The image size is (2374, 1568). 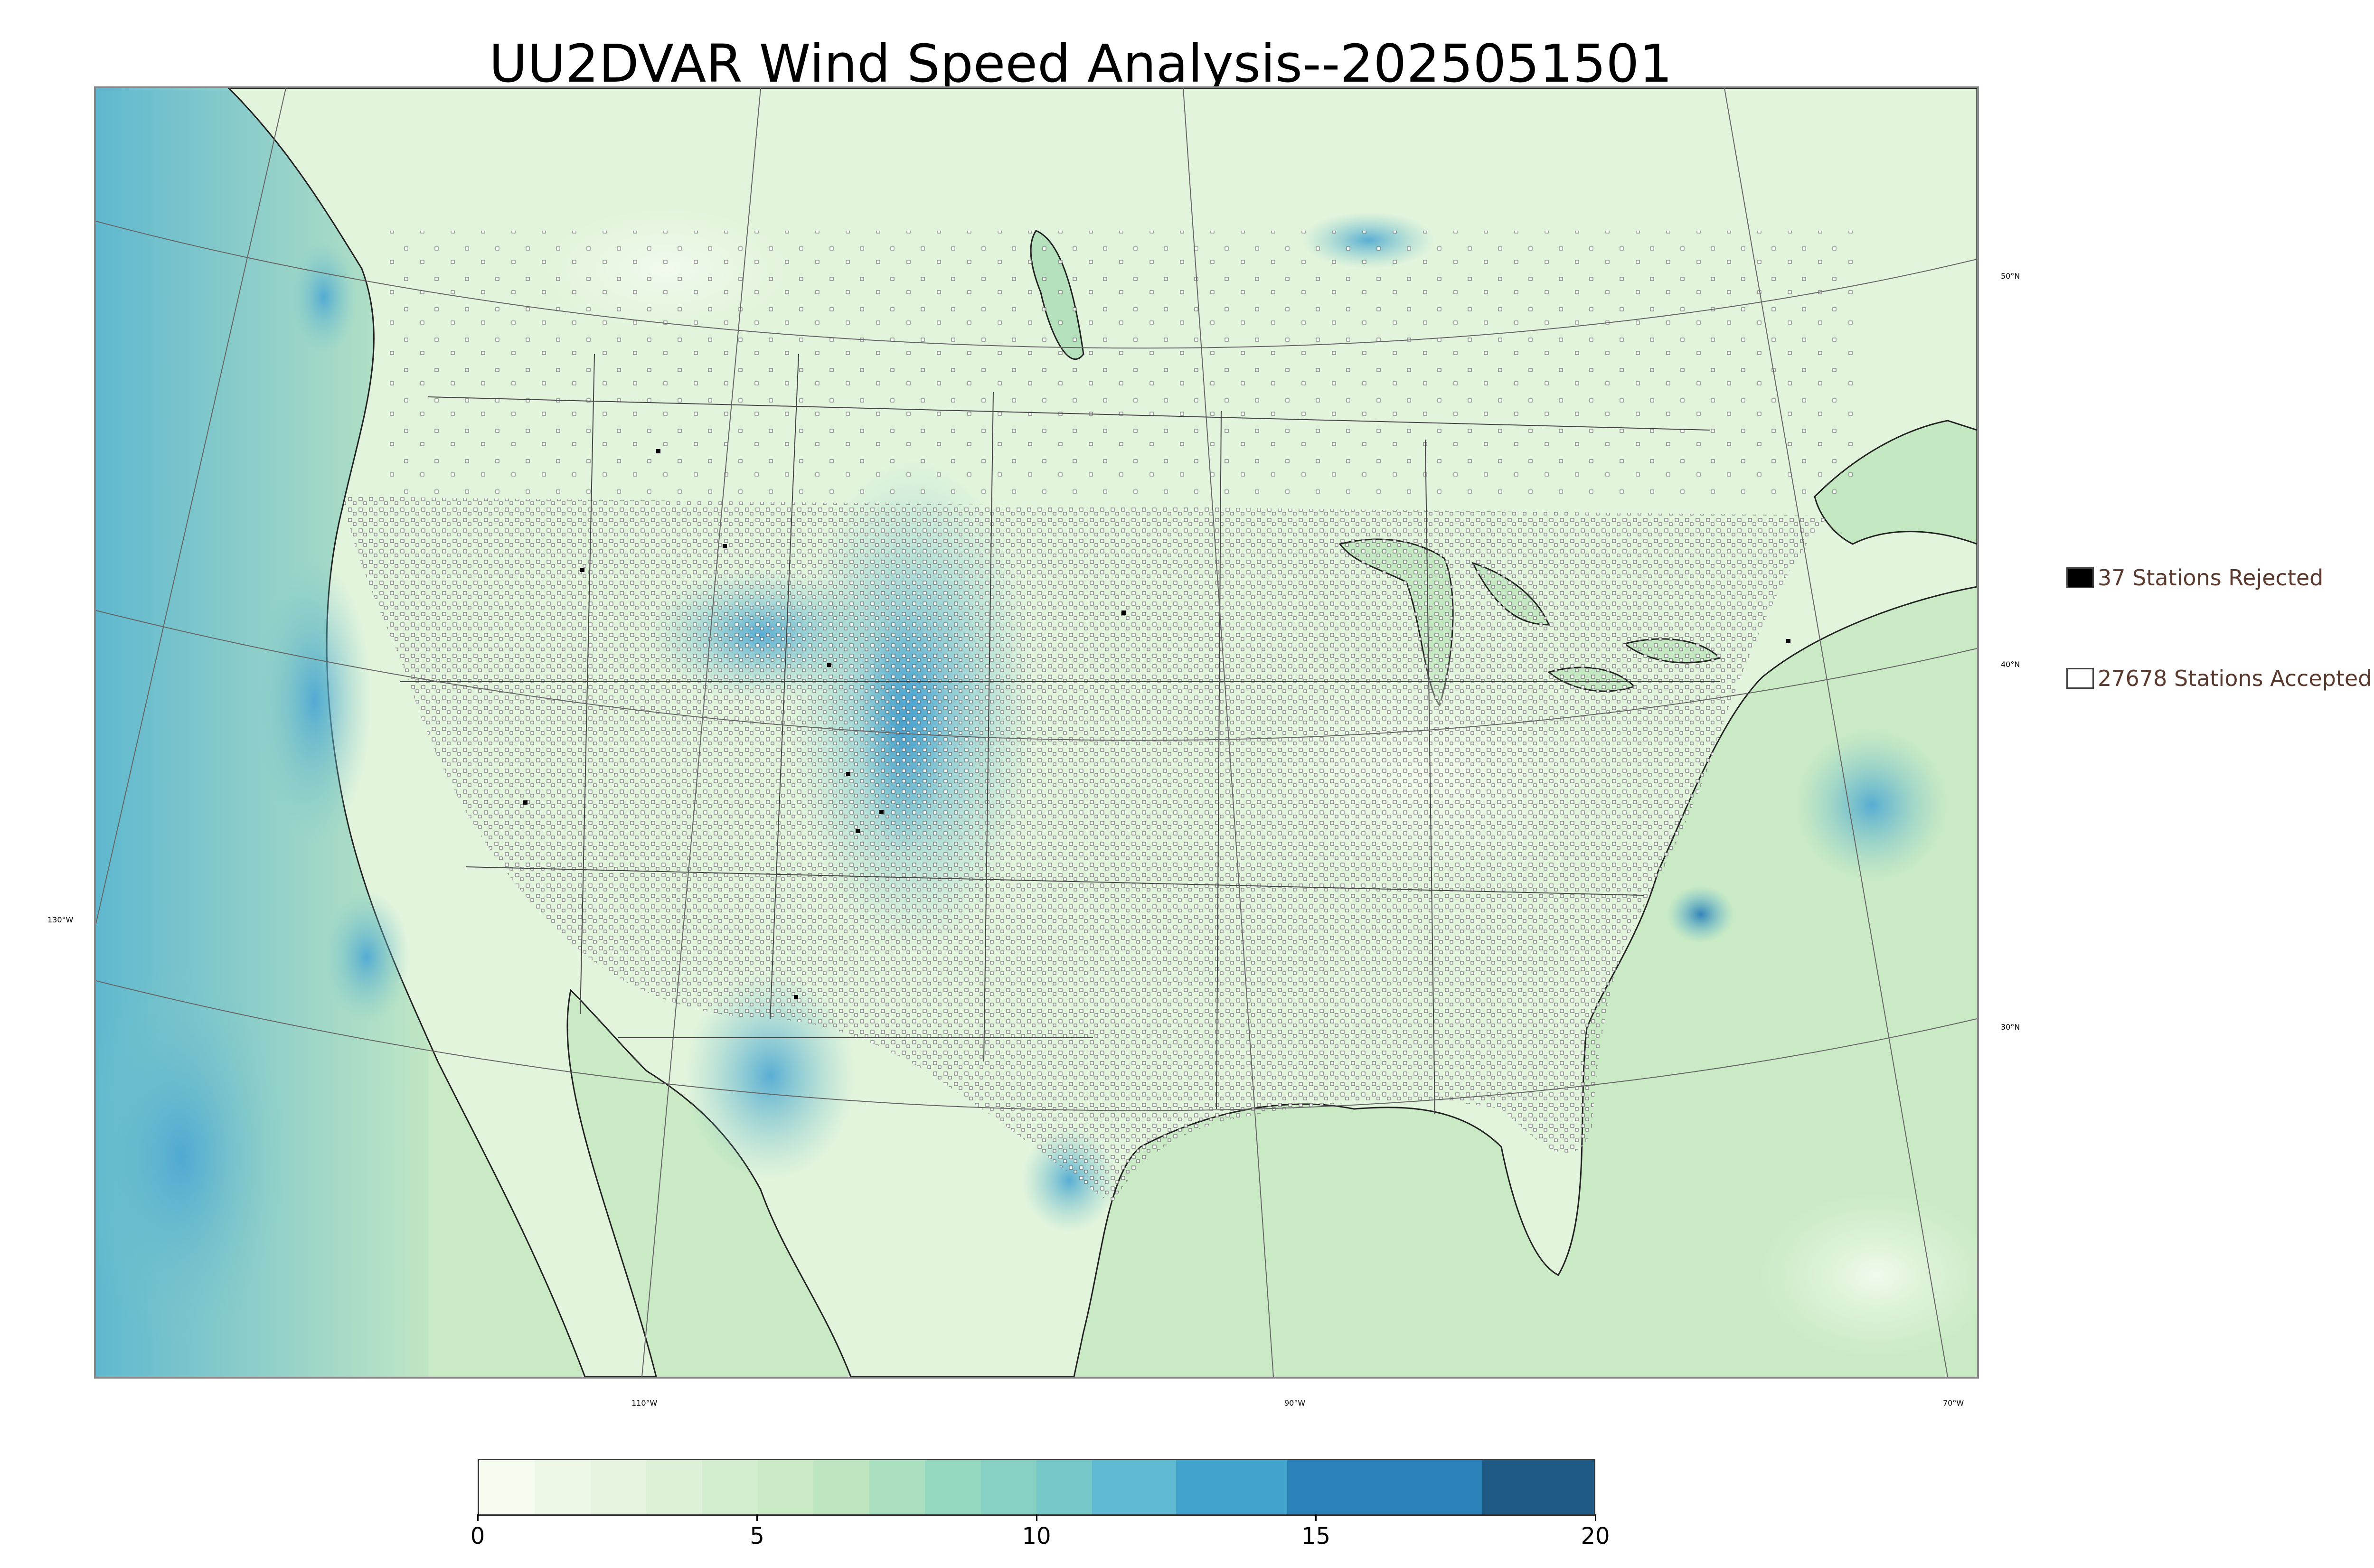 I want to click on colorbar-tick-label: 10, so click(x=1036, y=1536).